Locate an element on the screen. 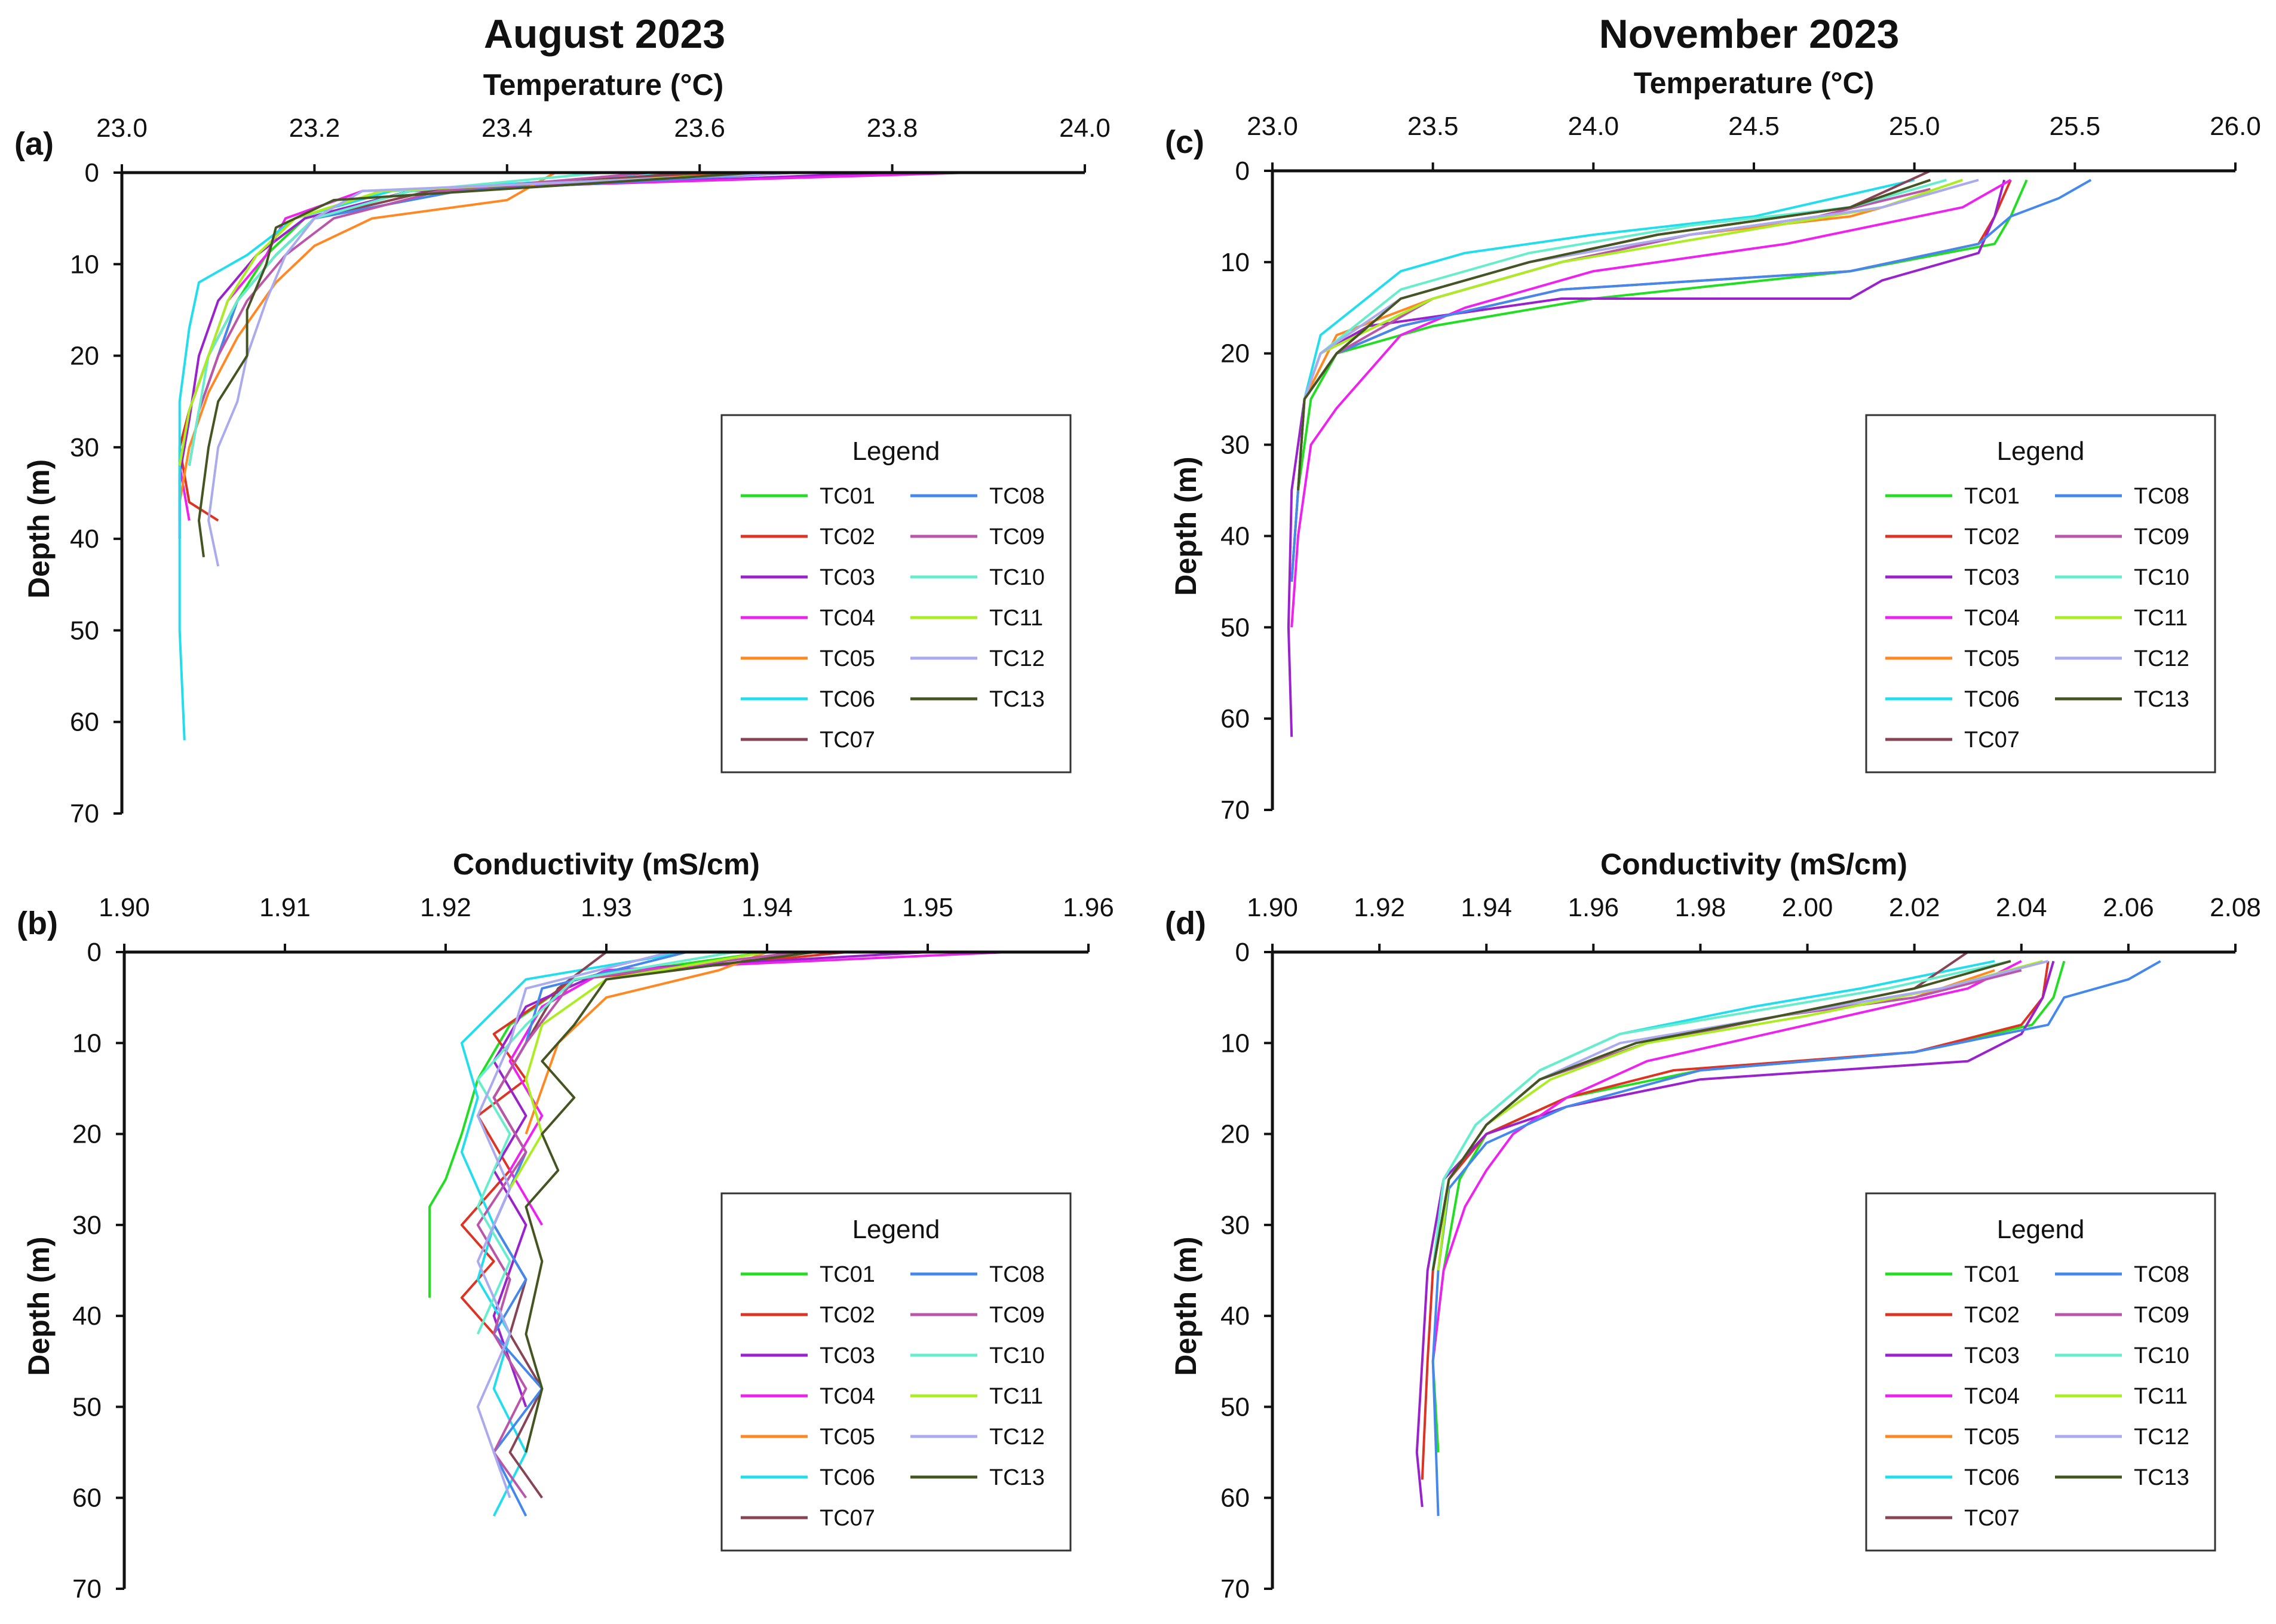 This screenshot has width=2276, height=1624. series-line-tc01 is located at coordinates (448, 346).